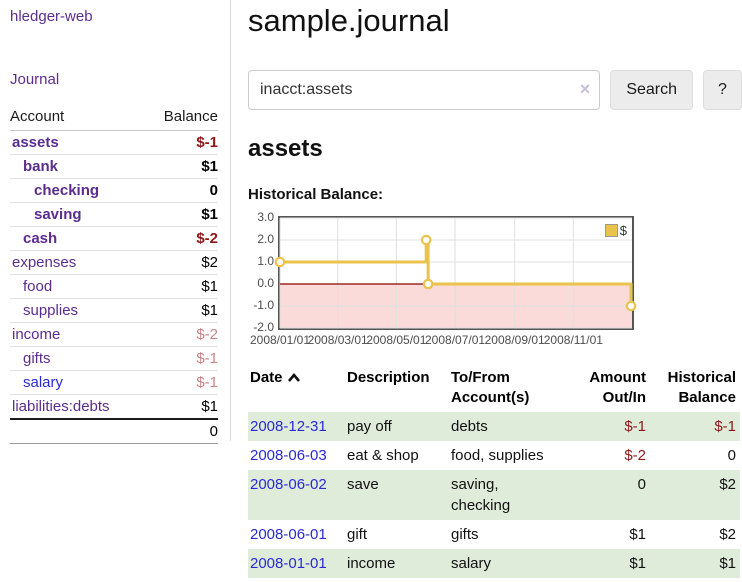  Describe the element at coordinates (265, 239) in the screenshot. I see `y-axis-tick: 2.0` at that location.